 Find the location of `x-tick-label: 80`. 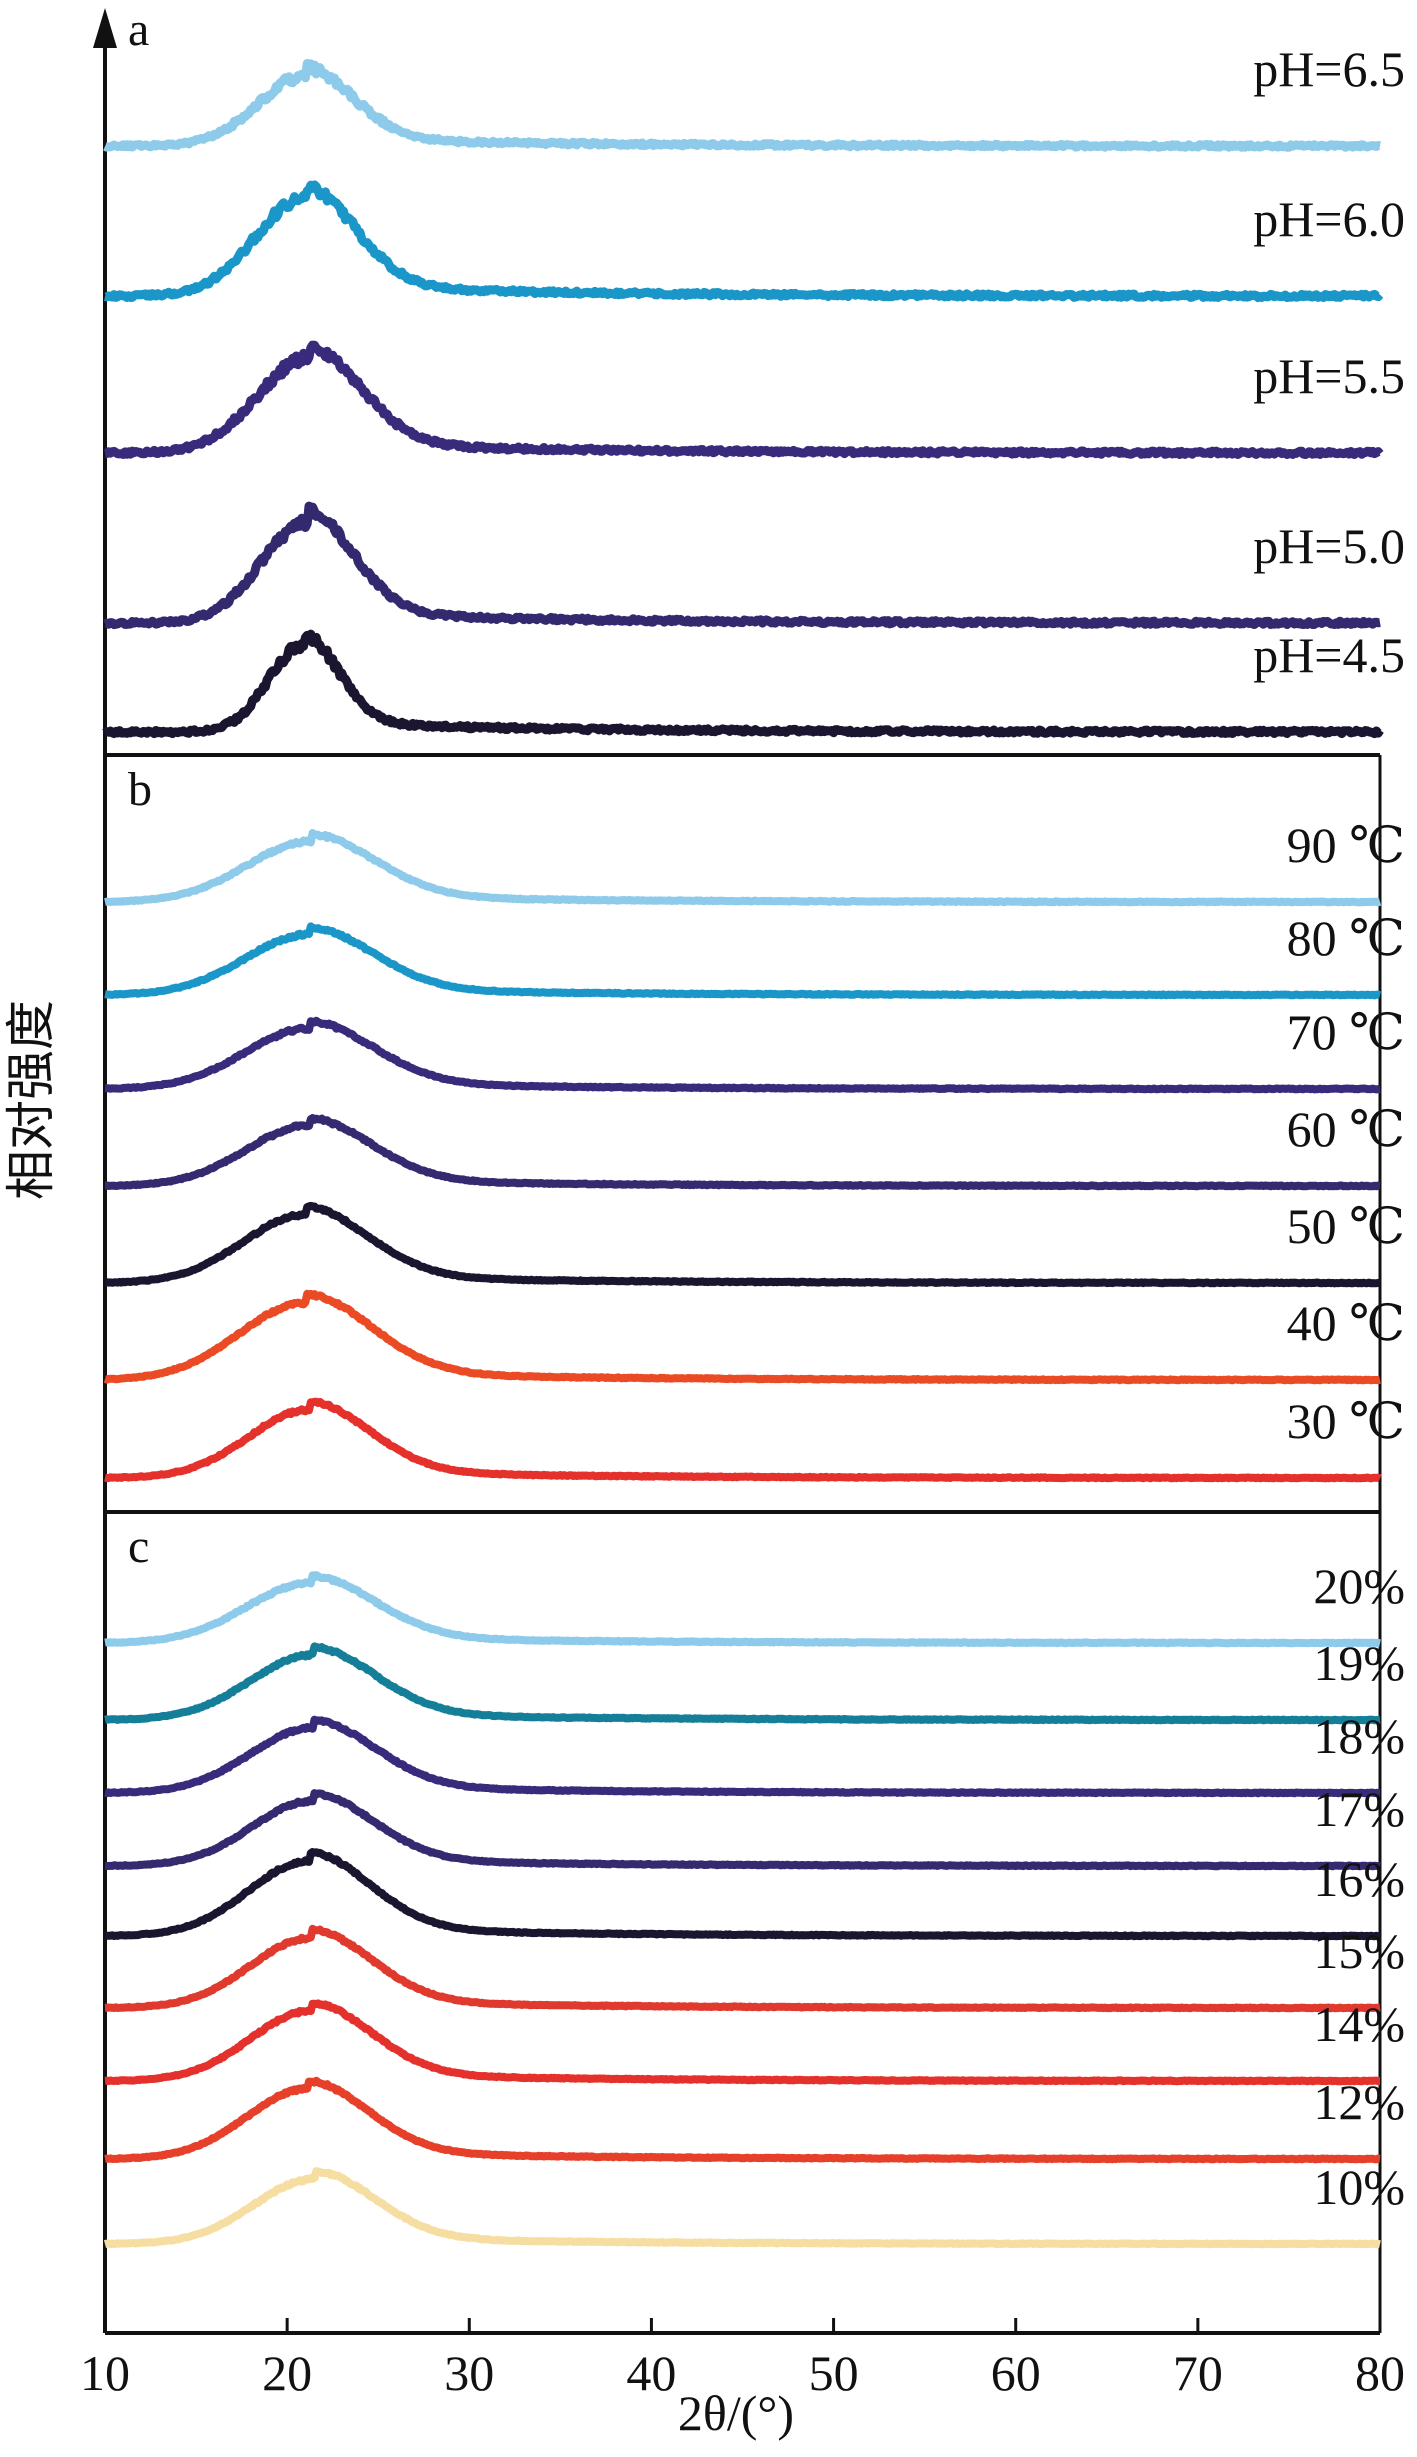

x-tick-label: 80 is located at coordinates (1380, 2373).